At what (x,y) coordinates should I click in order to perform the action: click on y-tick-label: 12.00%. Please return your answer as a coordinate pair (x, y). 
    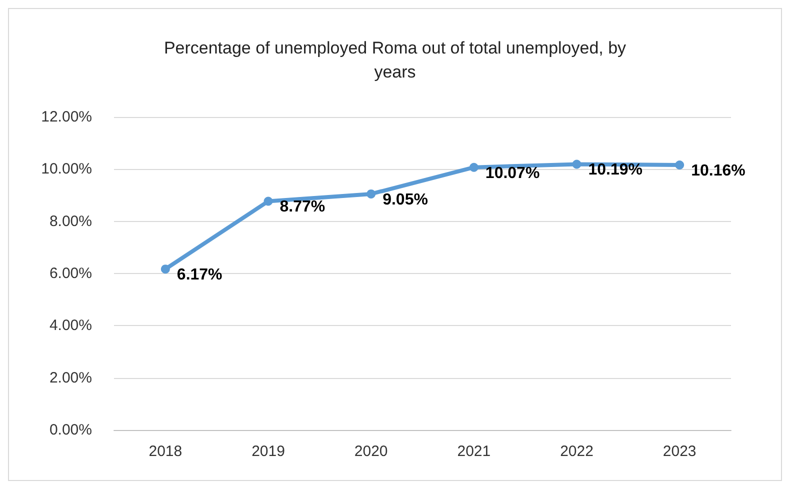
    Looking at the image, I should click on (66, 117).